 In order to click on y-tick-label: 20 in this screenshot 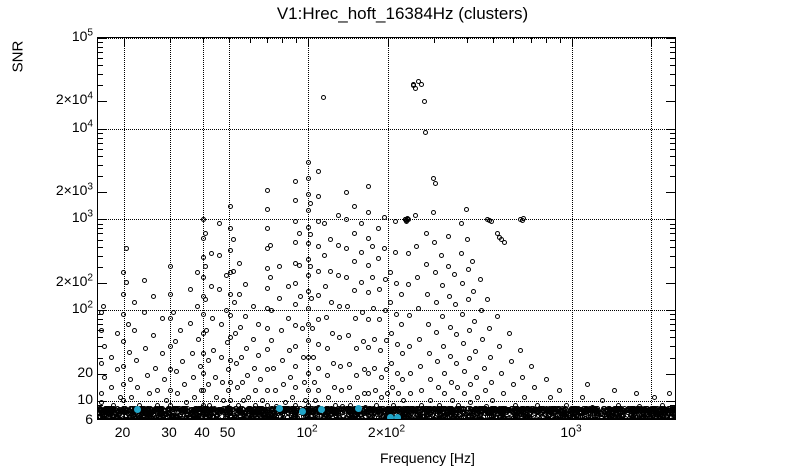, I will do `click(85, 371)`.